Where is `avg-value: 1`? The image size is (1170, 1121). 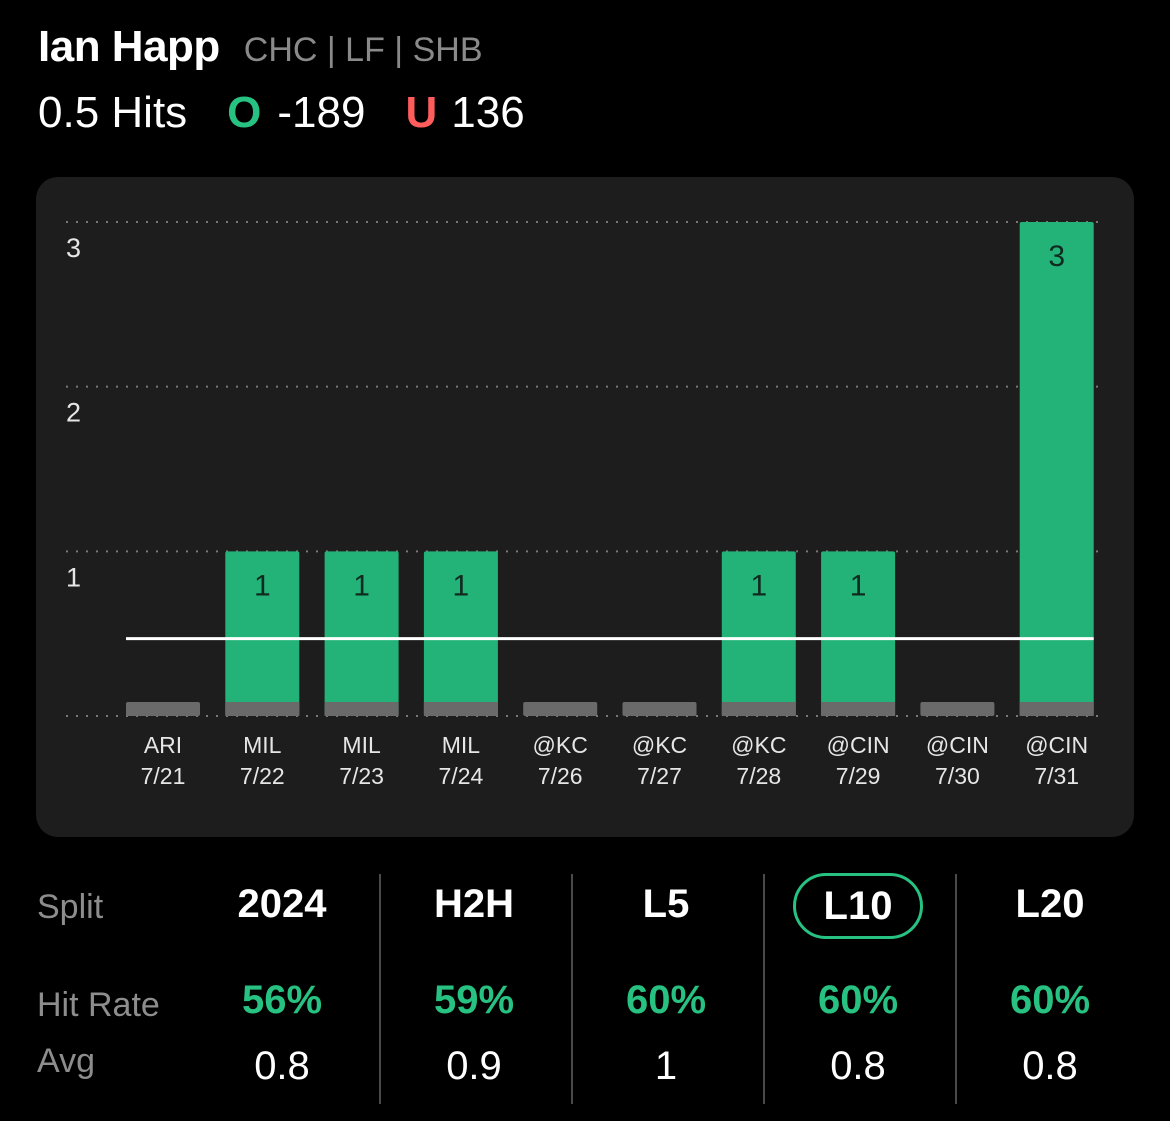
avg-value: 1 is located at coordinates (666, 1066).